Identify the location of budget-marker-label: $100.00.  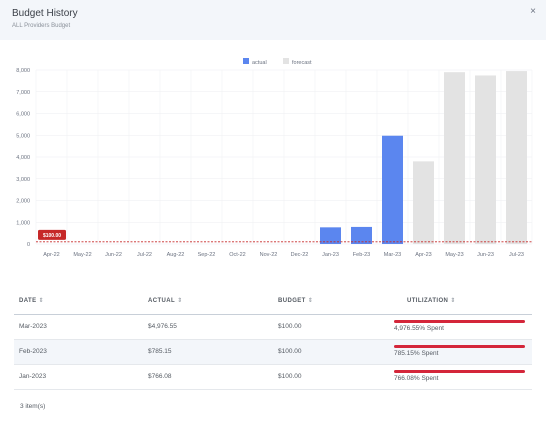
(52, 236).